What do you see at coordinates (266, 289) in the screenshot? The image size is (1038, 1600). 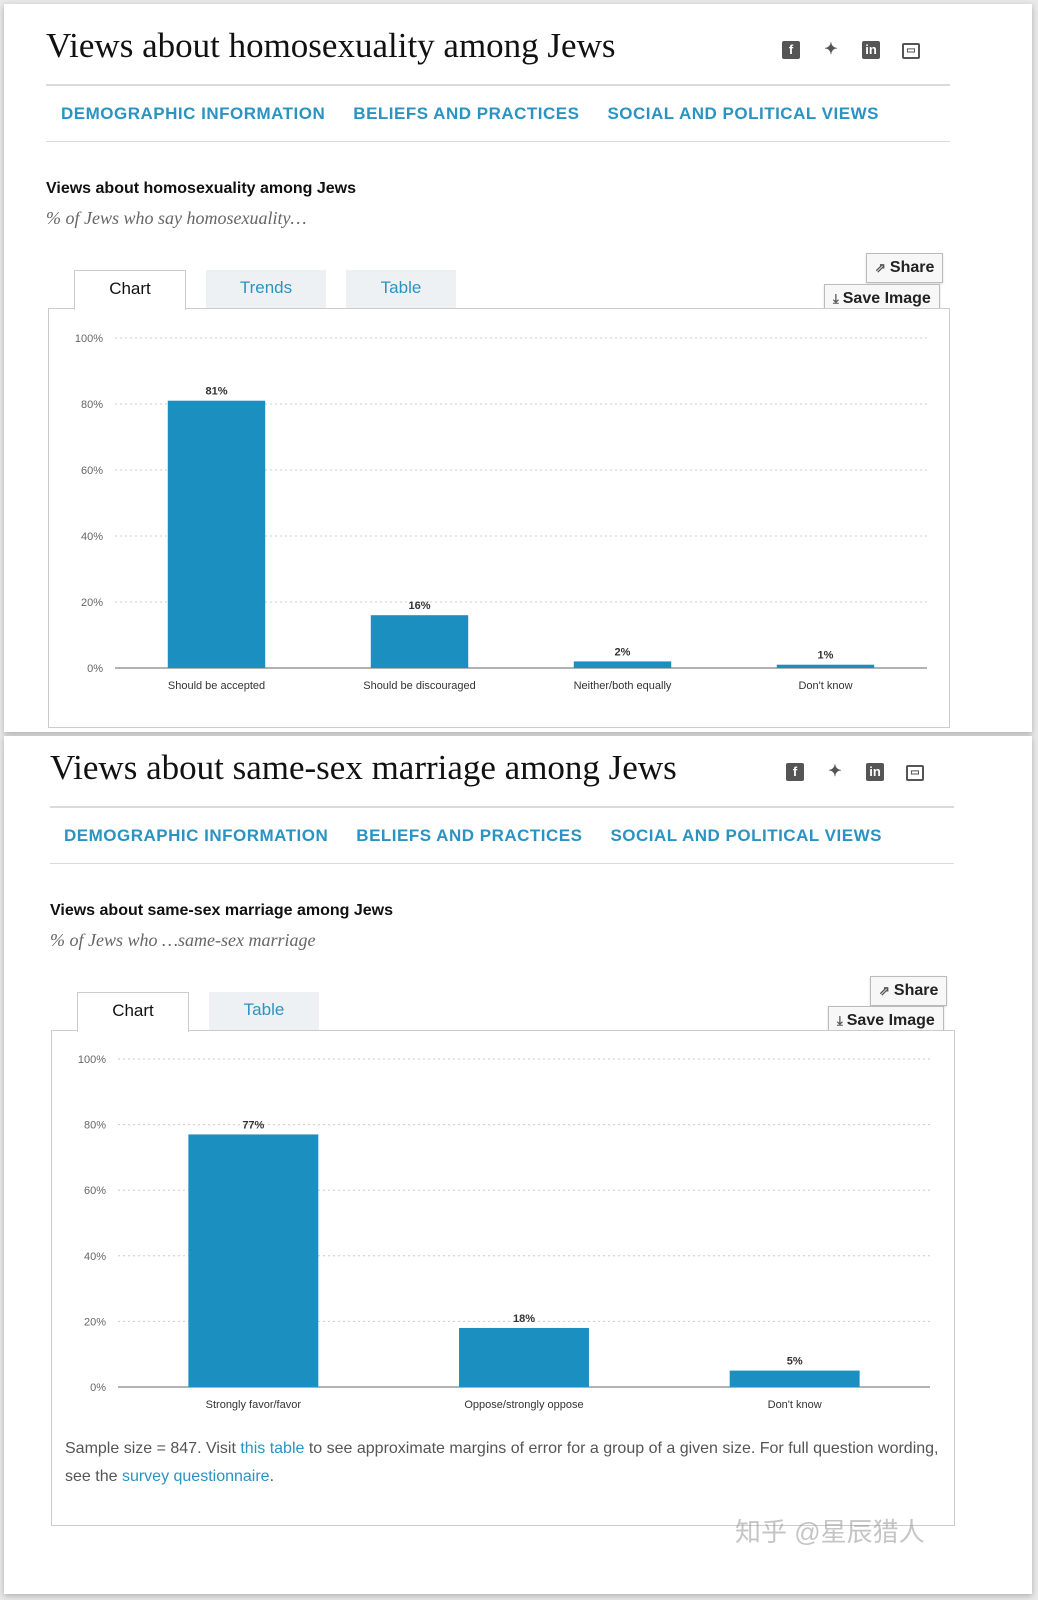 I see `tab-trends: Trends` at bounding box center [266, 289].